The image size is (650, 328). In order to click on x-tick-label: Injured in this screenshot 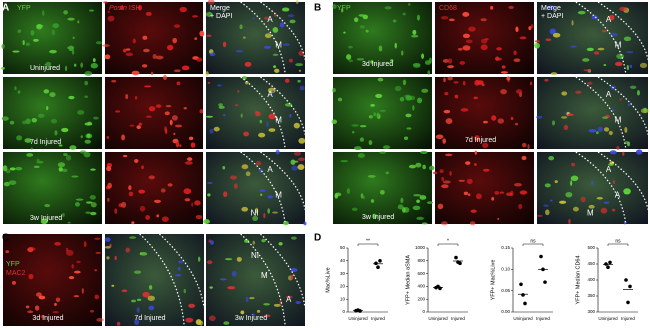, I will do `click(543, 318)`.